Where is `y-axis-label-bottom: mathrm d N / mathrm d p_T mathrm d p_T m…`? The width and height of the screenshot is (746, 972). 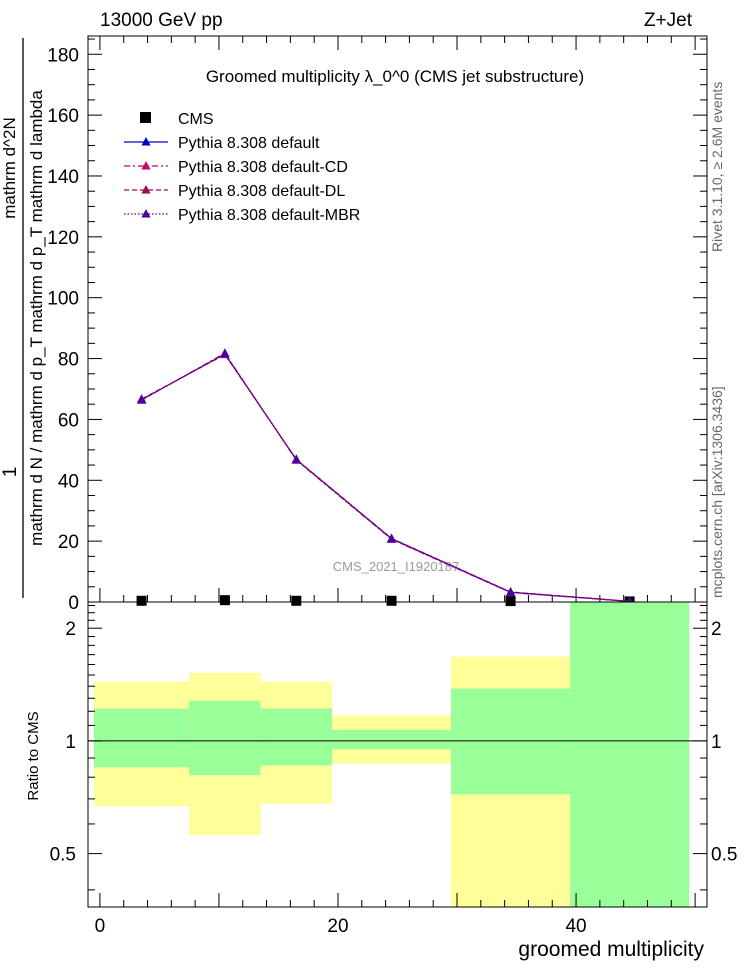 y-axis-label-bottom: mathrm d N / mathrm d p_T mathrm d p_T m… is located at coordinates (36, 318).